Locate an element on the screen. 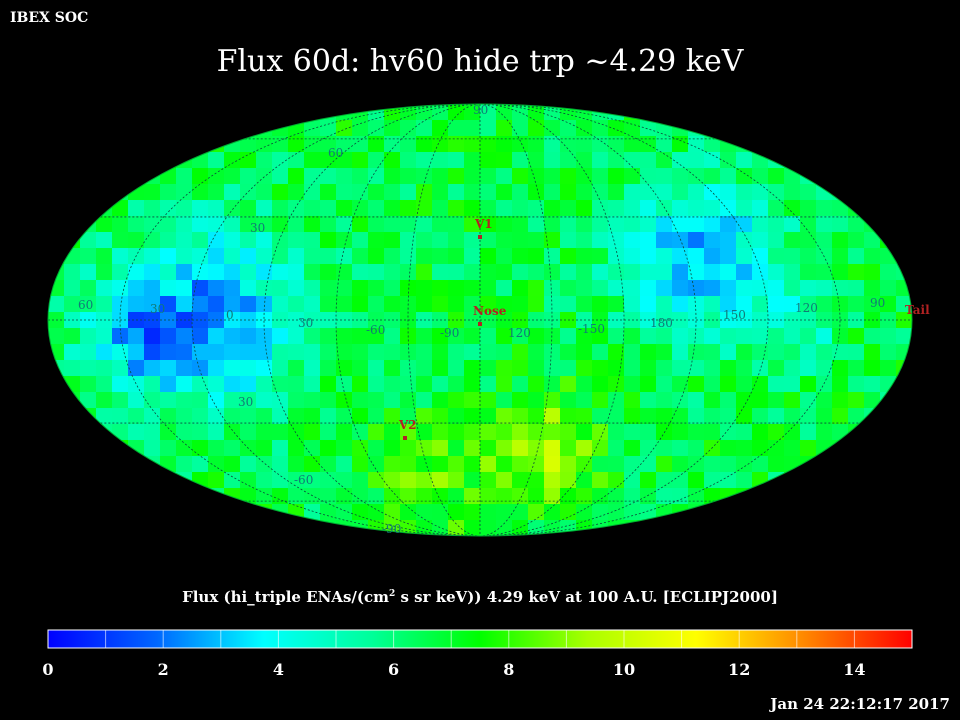 The image size is (960, 720). grid-label: 30 is located at coordinates (305, 323).